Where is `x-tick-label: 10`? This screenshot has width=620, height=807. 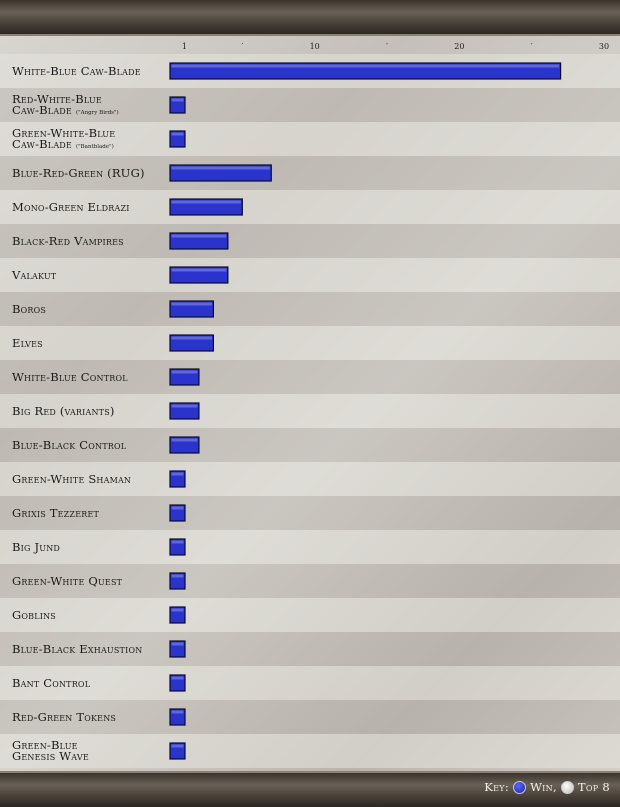 x-tick-label: 10 is located at coordinates (315, 46).